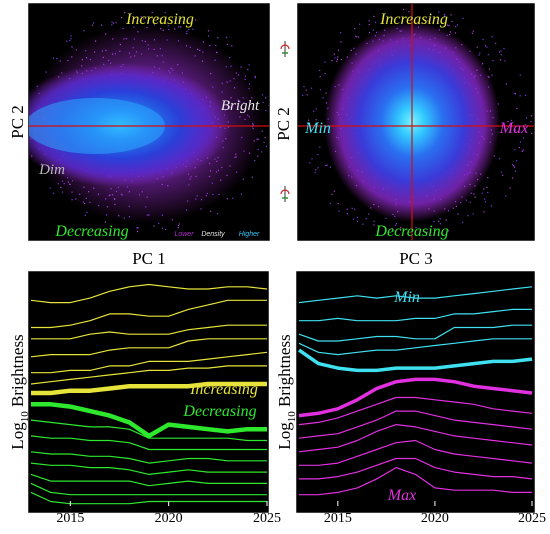 Image resolution: width=550 pixels, height=534 pixels. I want to click on rotate-arrow-icon-top, so click(285, 49).